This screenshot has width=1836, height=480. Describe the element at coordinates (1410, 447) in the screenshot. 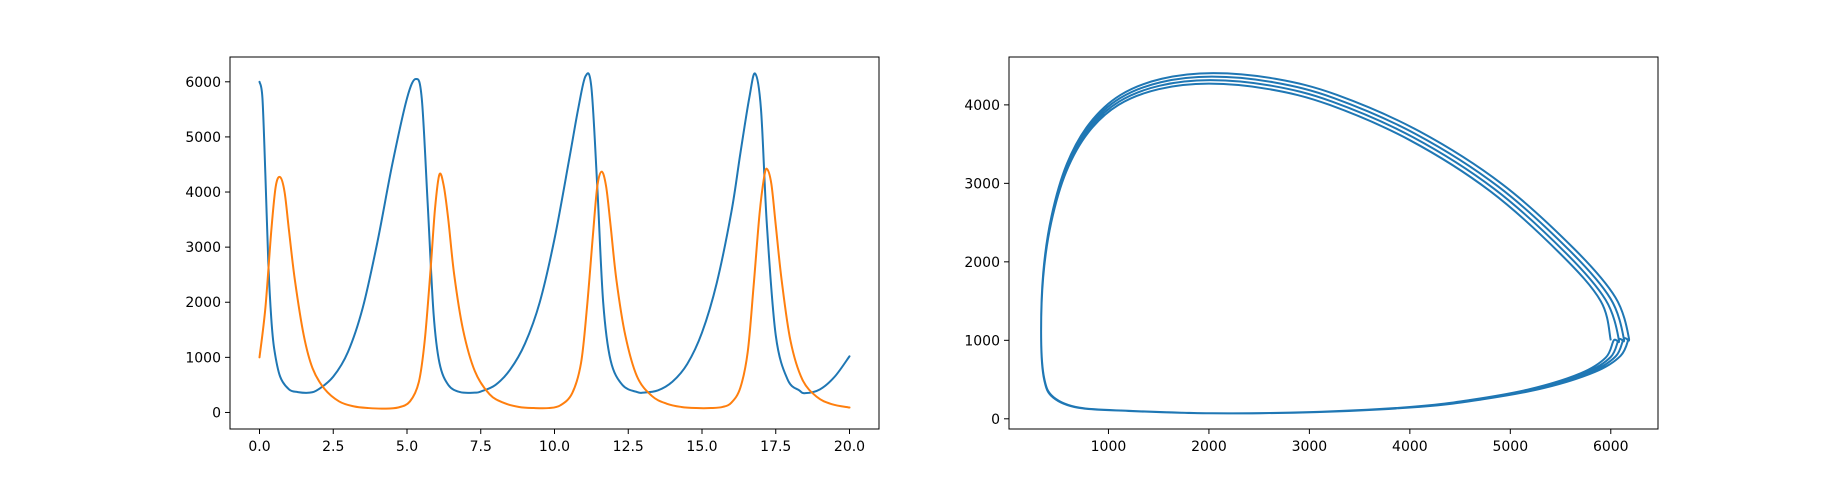

I see `x-tick-label: 4000` at that location.